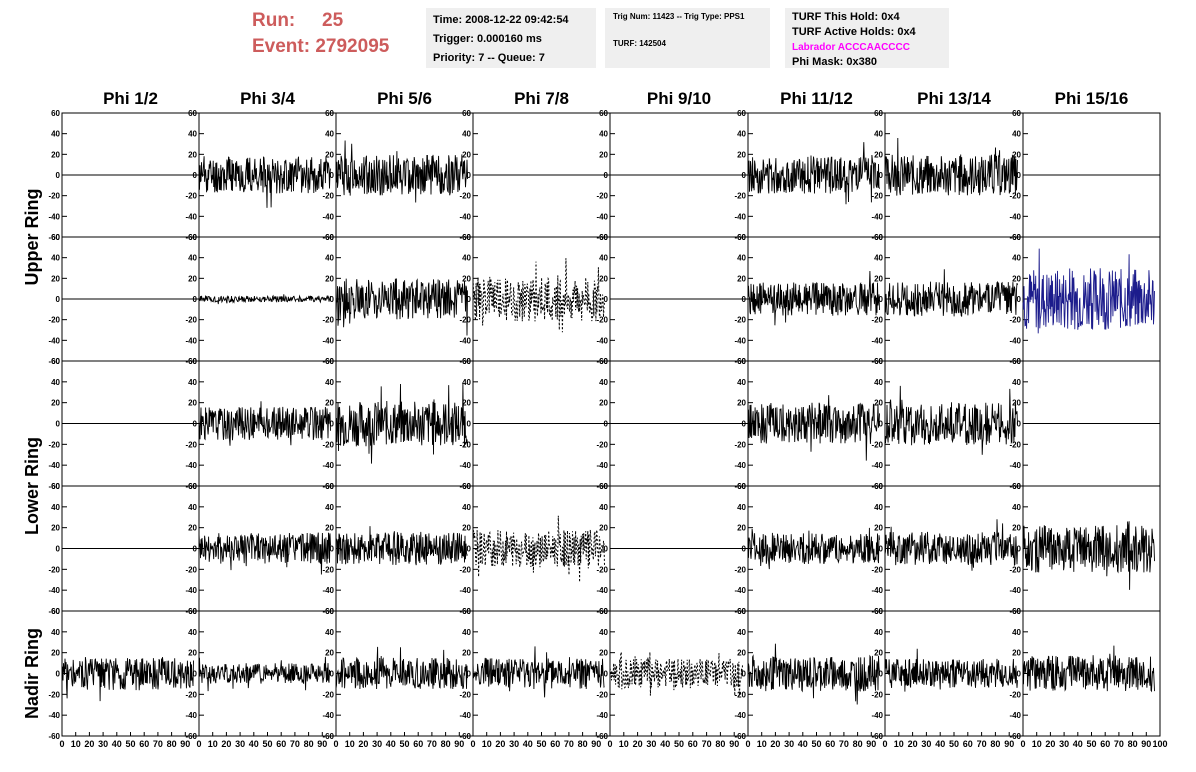  Describe the element at coordinates (61, 744) in the screenshot. I see `x-tick-label: 0` at that location.